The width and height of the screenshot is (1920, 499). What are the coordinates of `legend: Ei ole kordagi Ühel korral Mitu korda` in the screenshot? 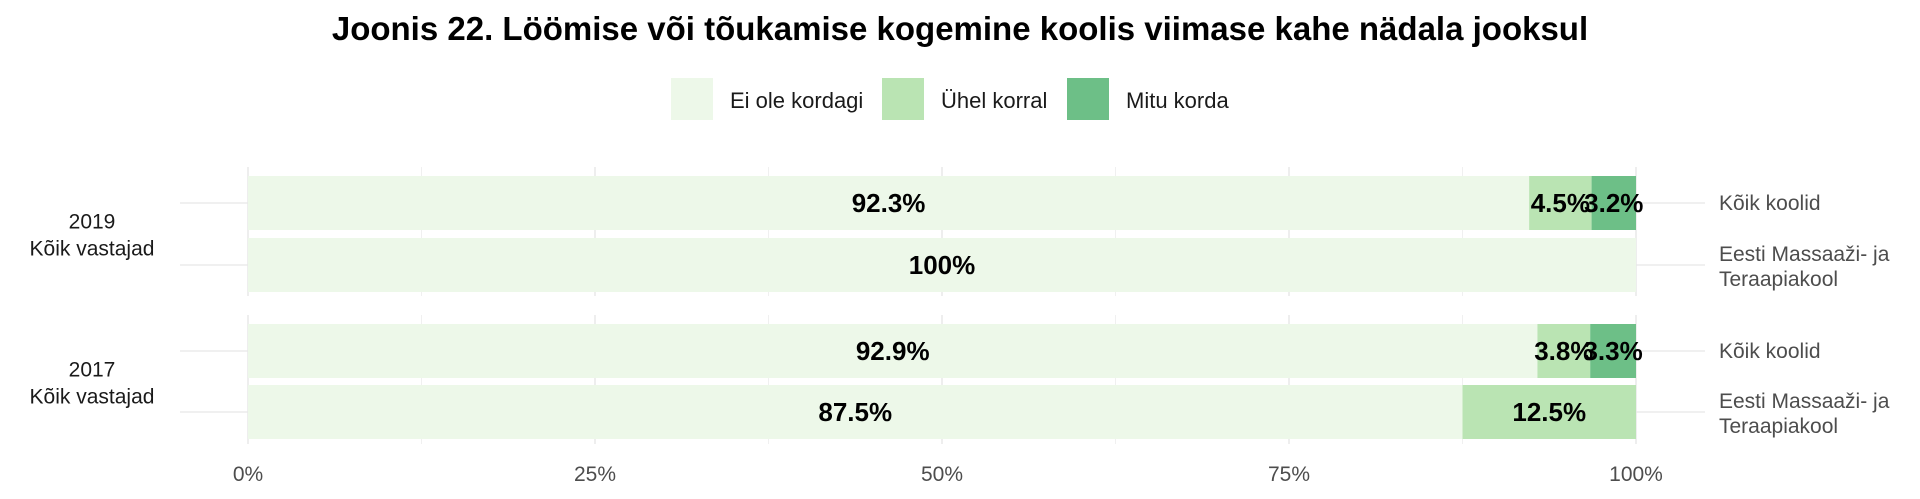 It's located at (950, 99).